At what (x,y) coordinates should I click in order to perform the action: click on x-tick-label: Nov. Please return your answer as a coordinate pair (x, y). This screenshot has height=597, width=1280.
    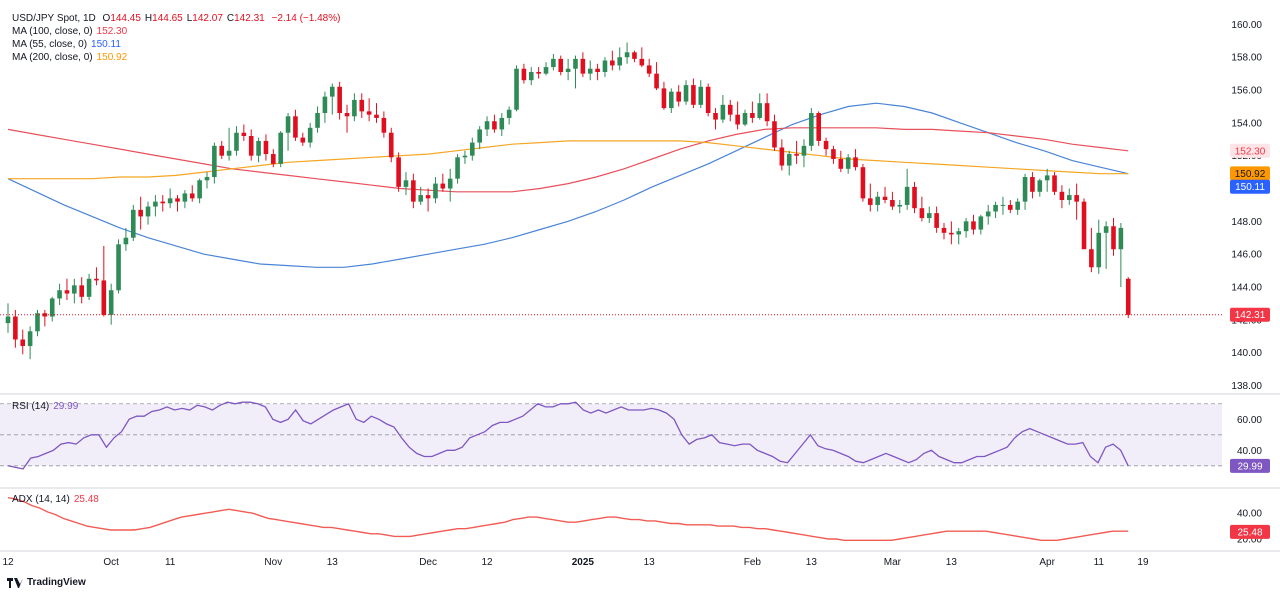
    Looking at the image, I should click on (273, 562).